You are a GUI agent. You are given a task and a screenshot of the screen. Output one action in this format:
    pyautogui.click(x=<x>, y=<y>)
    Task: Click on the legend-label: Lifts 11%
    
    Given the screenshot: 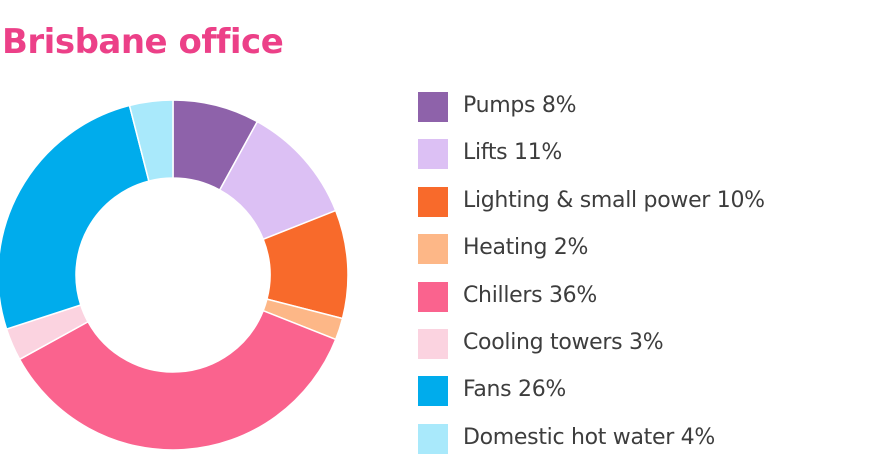 What is the action you would take?
    pyautogui.click(x=513, y=153)
    